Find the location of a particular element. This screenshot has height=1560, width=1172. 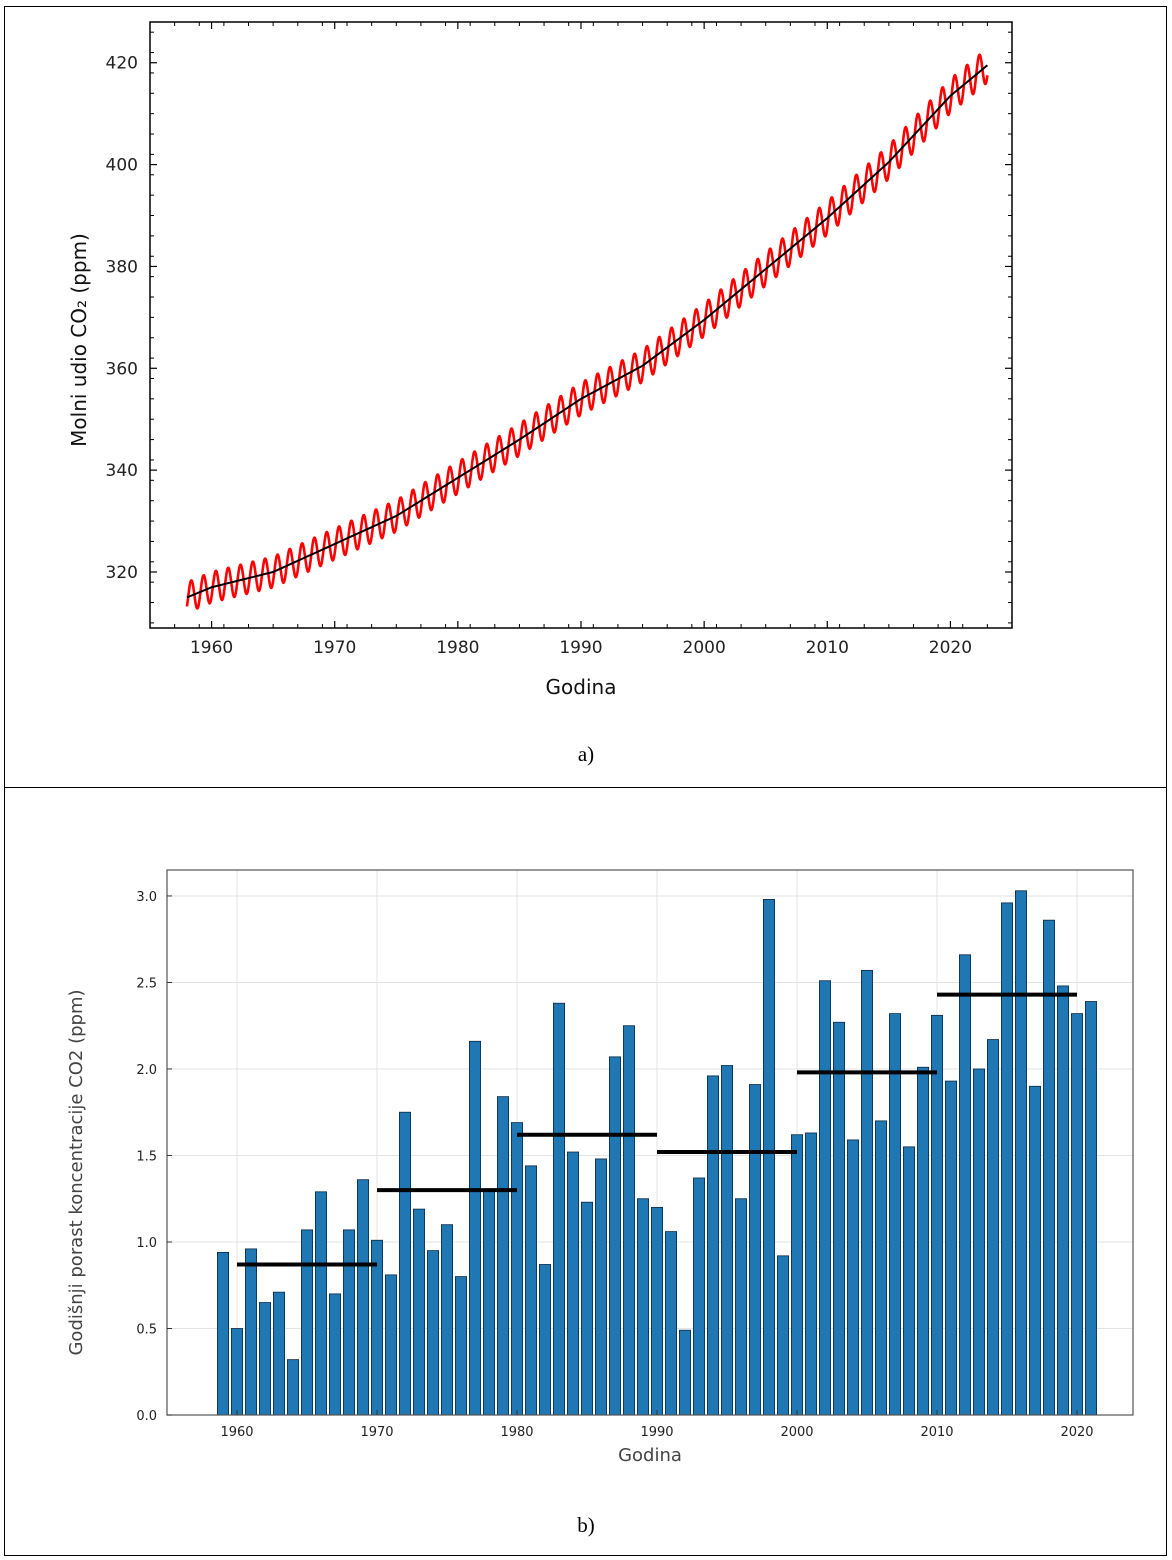

y-tick-label: 1.0 is located at coordinates (146, 1243).